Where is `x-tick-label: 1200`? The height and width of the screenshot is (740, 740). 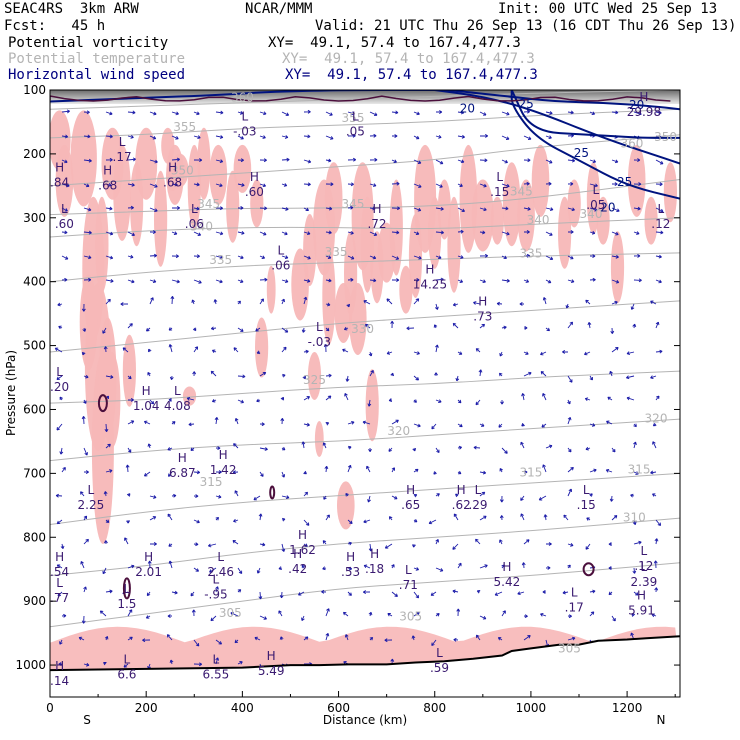 x-tick-label: 1200 is located at coordinates (627, 708).